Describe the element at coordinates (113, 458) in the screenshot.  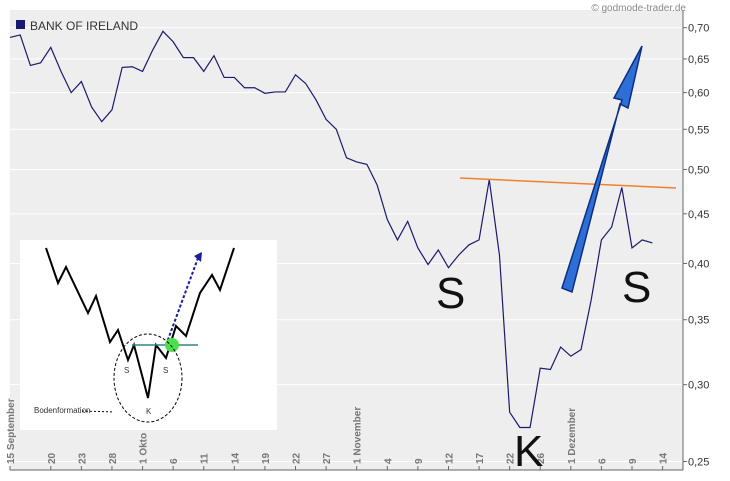
I see `x-tick-label: 28` at that location.